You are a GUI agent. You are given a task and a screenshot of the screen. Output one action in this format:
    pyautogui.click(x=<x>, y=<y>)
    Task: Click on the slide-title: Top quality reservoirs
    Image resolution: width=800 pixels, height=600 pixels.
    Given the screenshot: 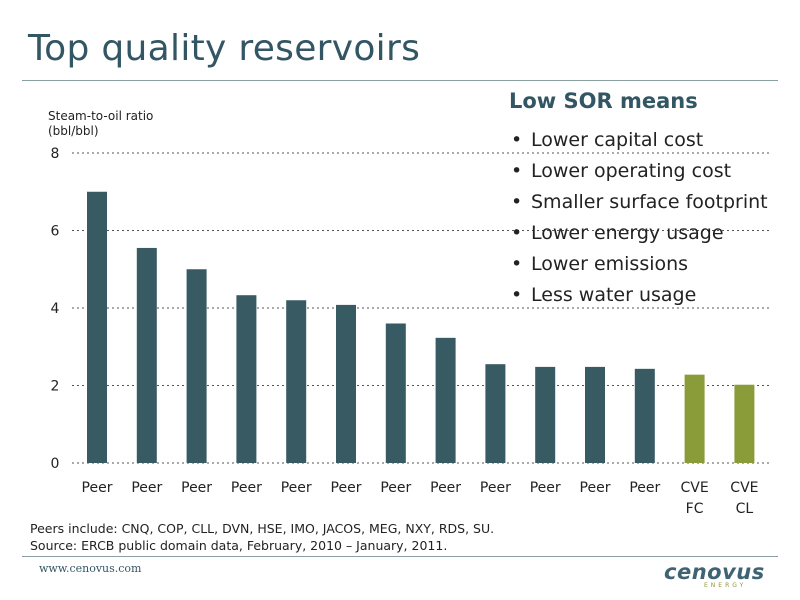 What is the action you would take?
    pyautogui.click(x=224, y=48)
    